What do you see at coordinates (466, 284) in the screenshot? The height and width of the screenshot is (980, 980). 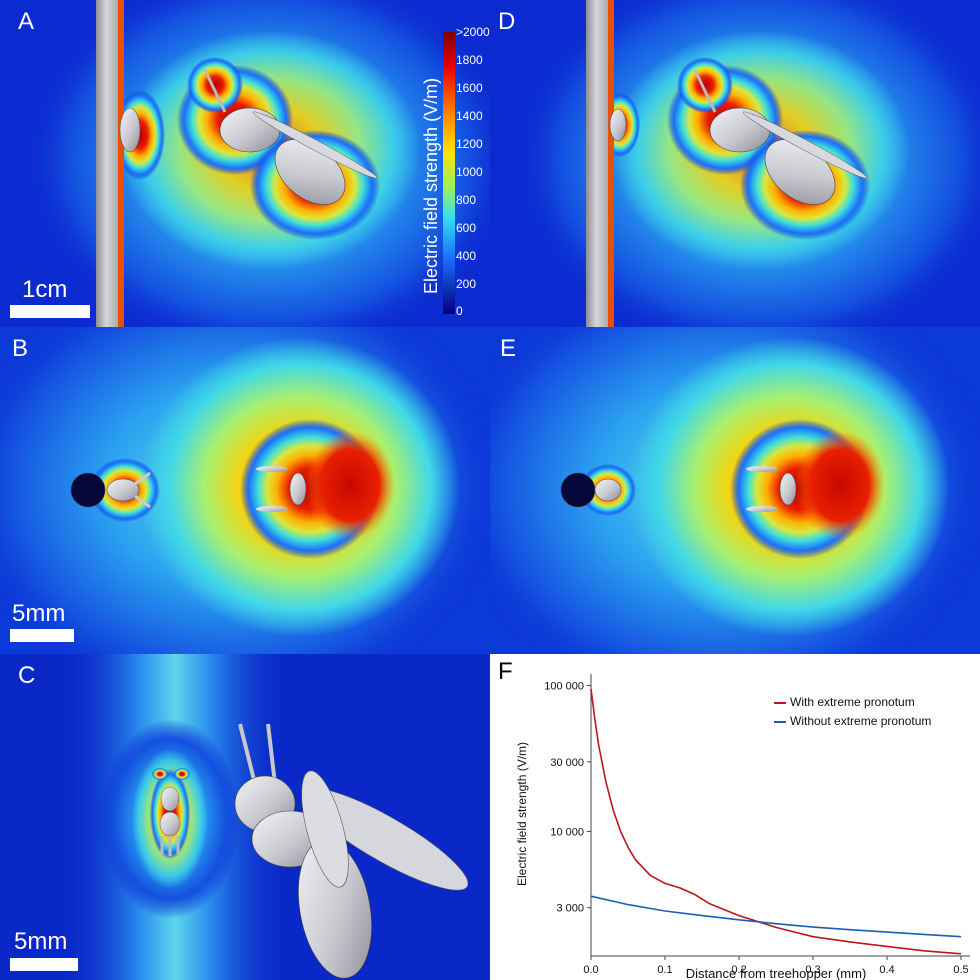 I see `colorbar-tick: 200` at bounding box center [466, 284].